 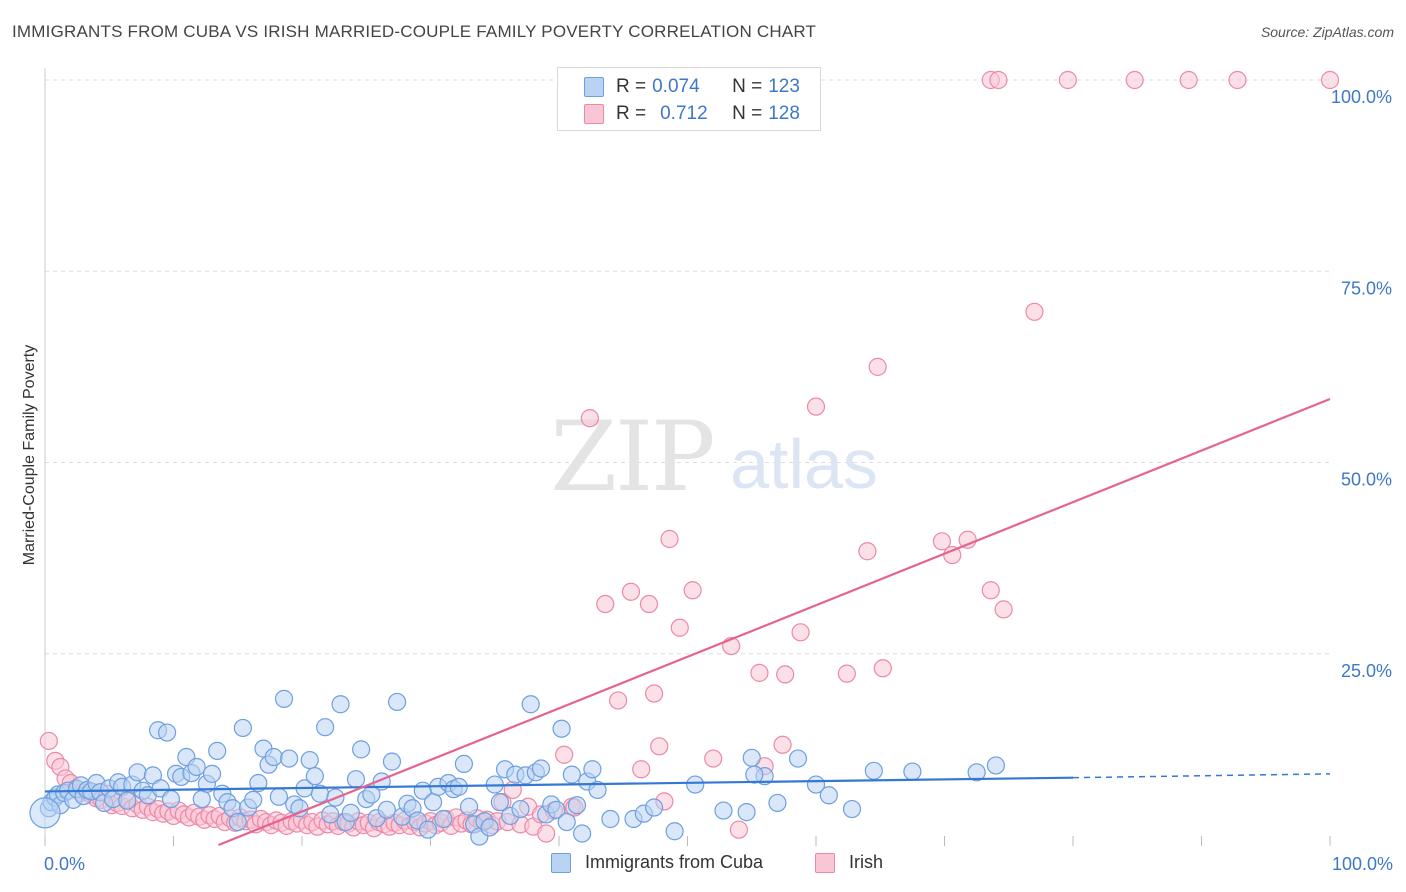 What do you see at coordinates (1366, 671) in the screenshot?
I see `y-tick-label-25: 25.0%` at bounding box center [1366, 671].